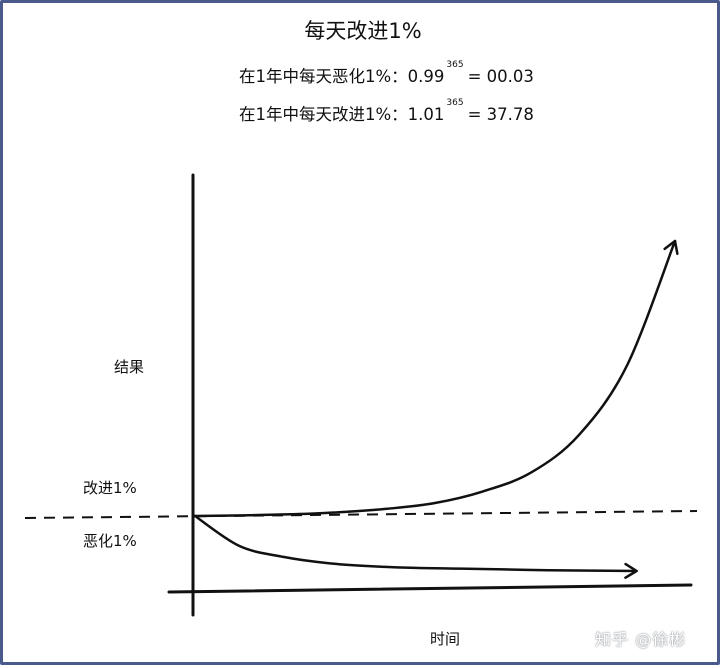 This screenshot has width=720, height=668. Describe the element at coordinates (416, 543) in the screenshot. I see `series-worse-line` at that location.